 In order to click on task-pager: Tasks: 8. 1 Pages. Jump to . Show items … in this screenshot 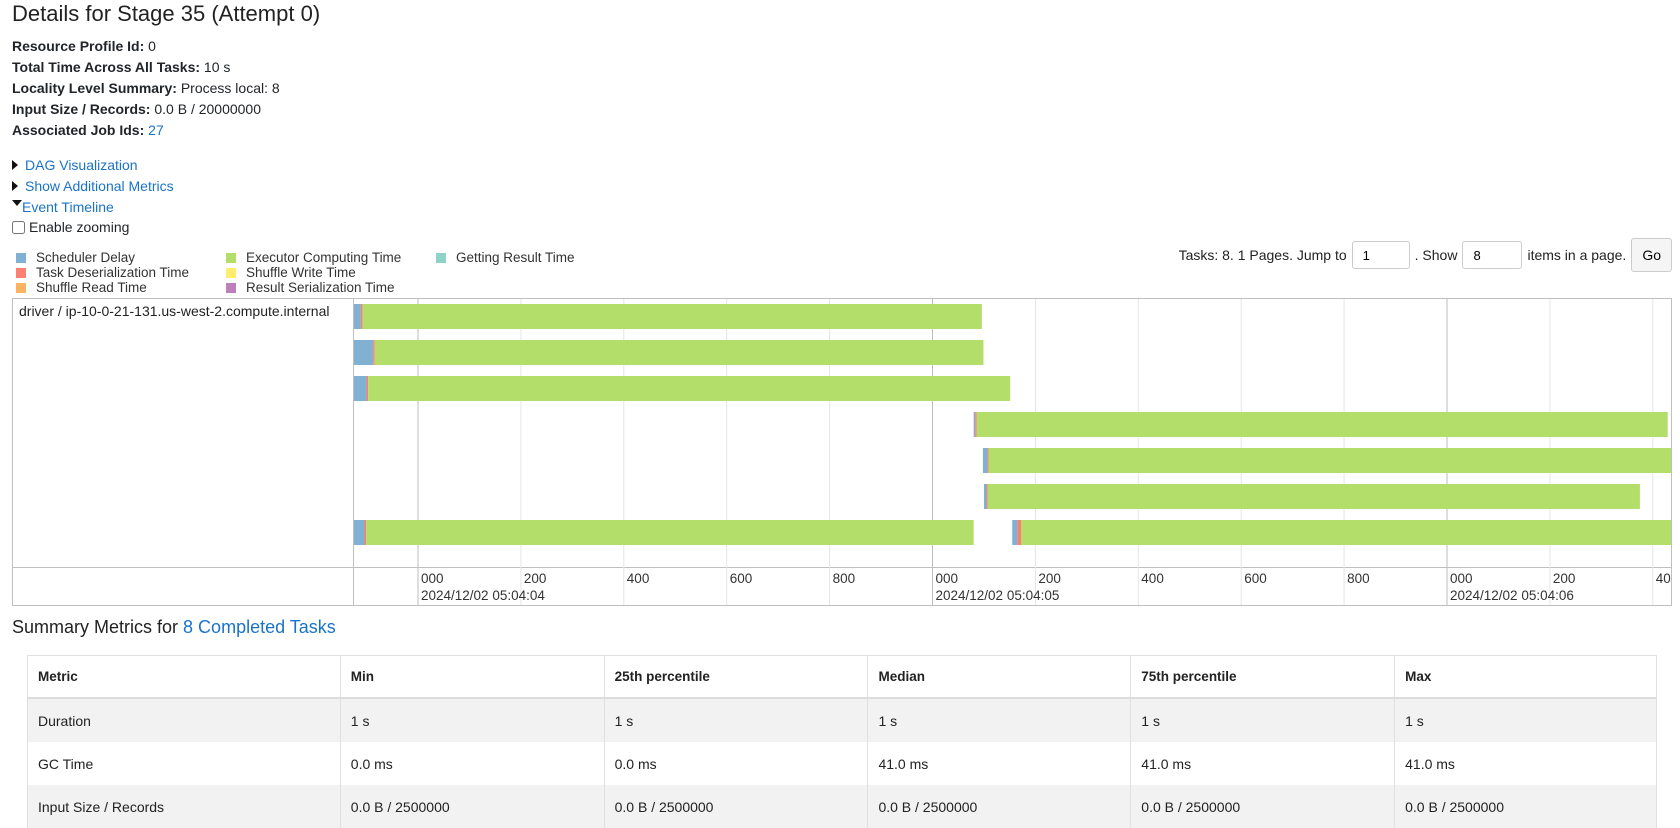, I will do `click(1425, 255)`.